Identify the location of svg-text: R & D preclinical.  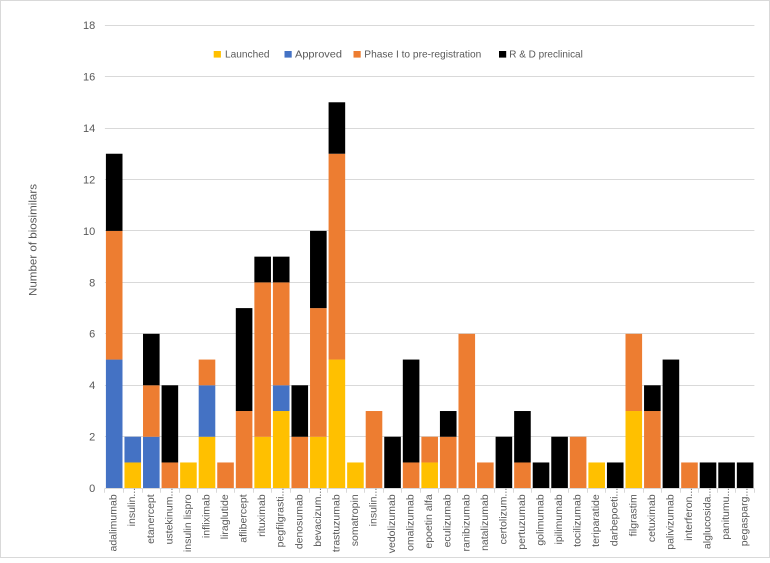
(546, 55).